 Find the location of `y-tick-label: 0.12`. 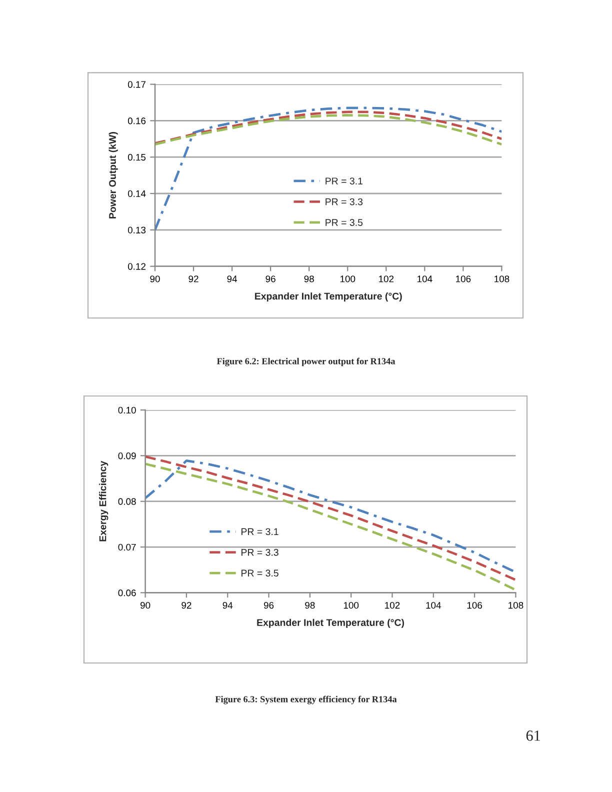

y-tick-label: 0.12 is located at coordinates (137, 266).